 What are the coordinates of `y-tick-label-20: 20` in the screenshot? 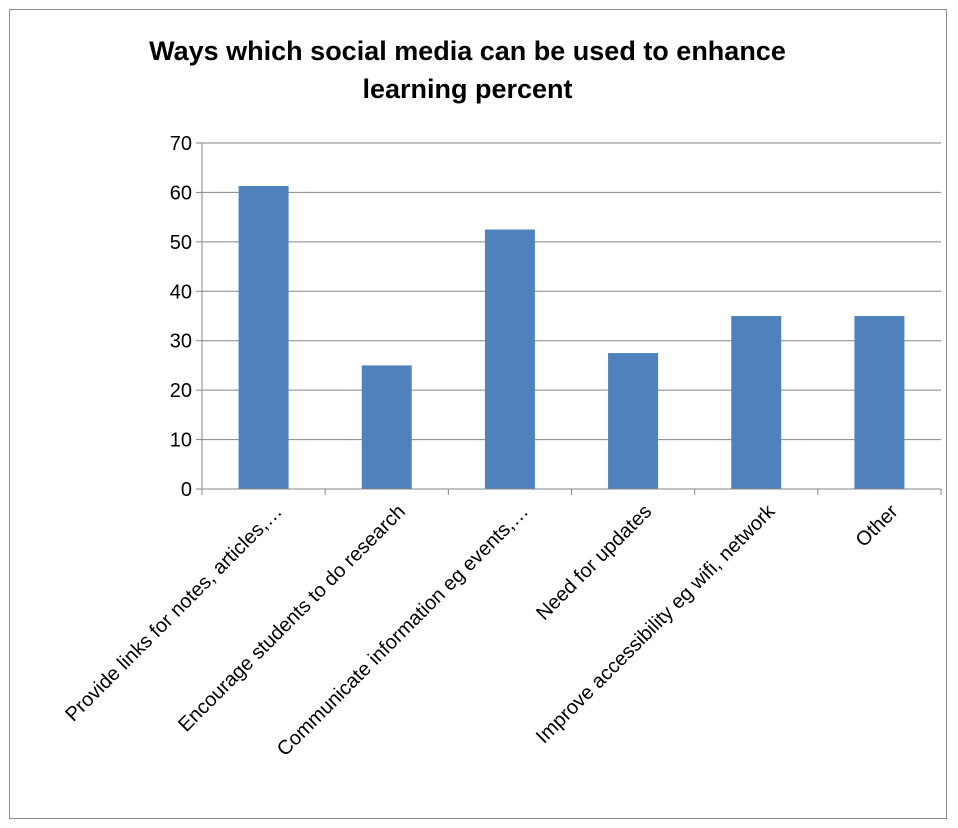 It's located at (181, 391).